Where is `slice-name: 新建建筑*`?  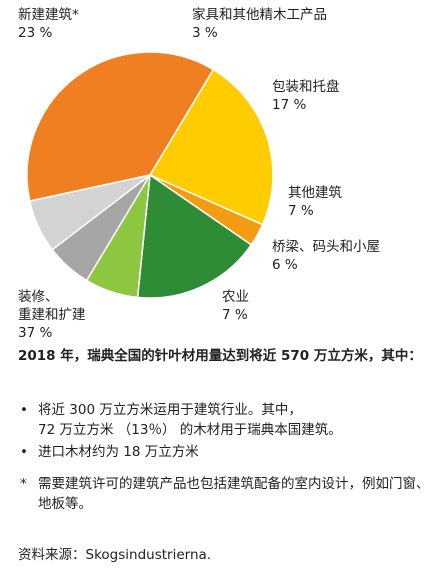
slice-name: 新建建筑* is located at coordinates (48, 15).